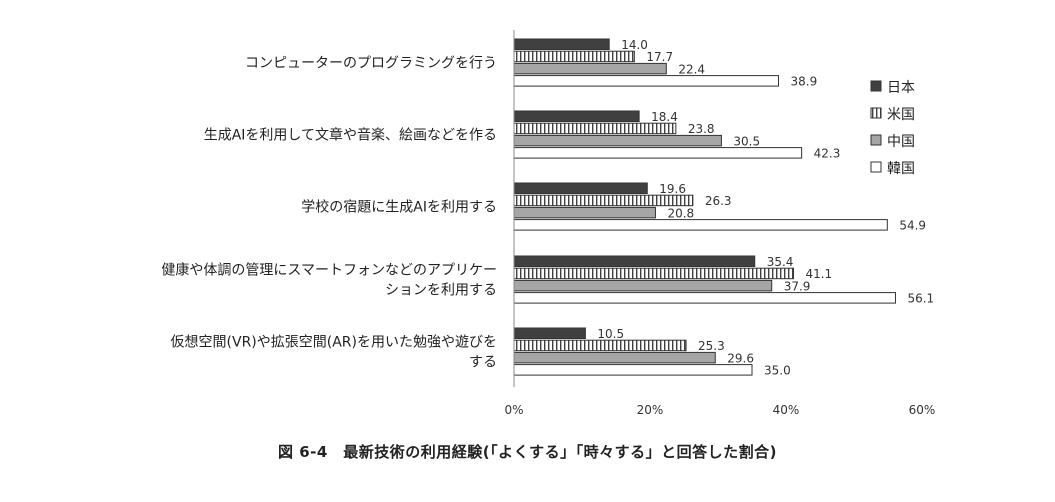  I want to click on x-tick-label: 20%, so click(650, 410).